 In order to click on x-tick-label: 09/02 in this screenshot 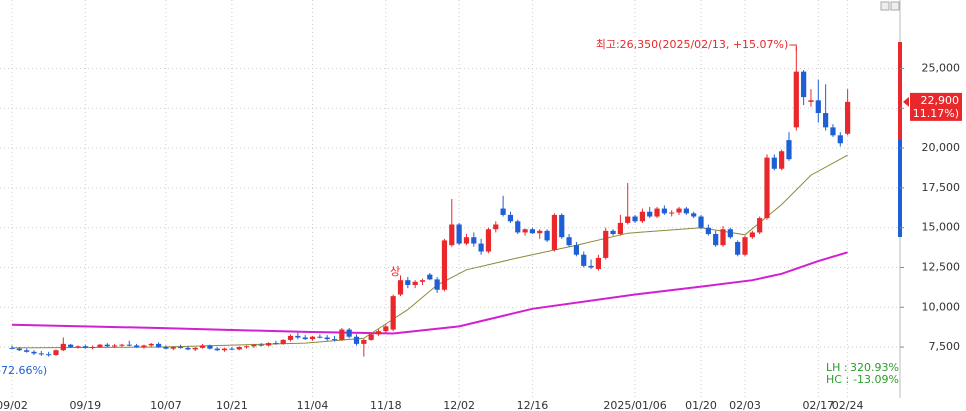, I will do `click(14, 405)`.